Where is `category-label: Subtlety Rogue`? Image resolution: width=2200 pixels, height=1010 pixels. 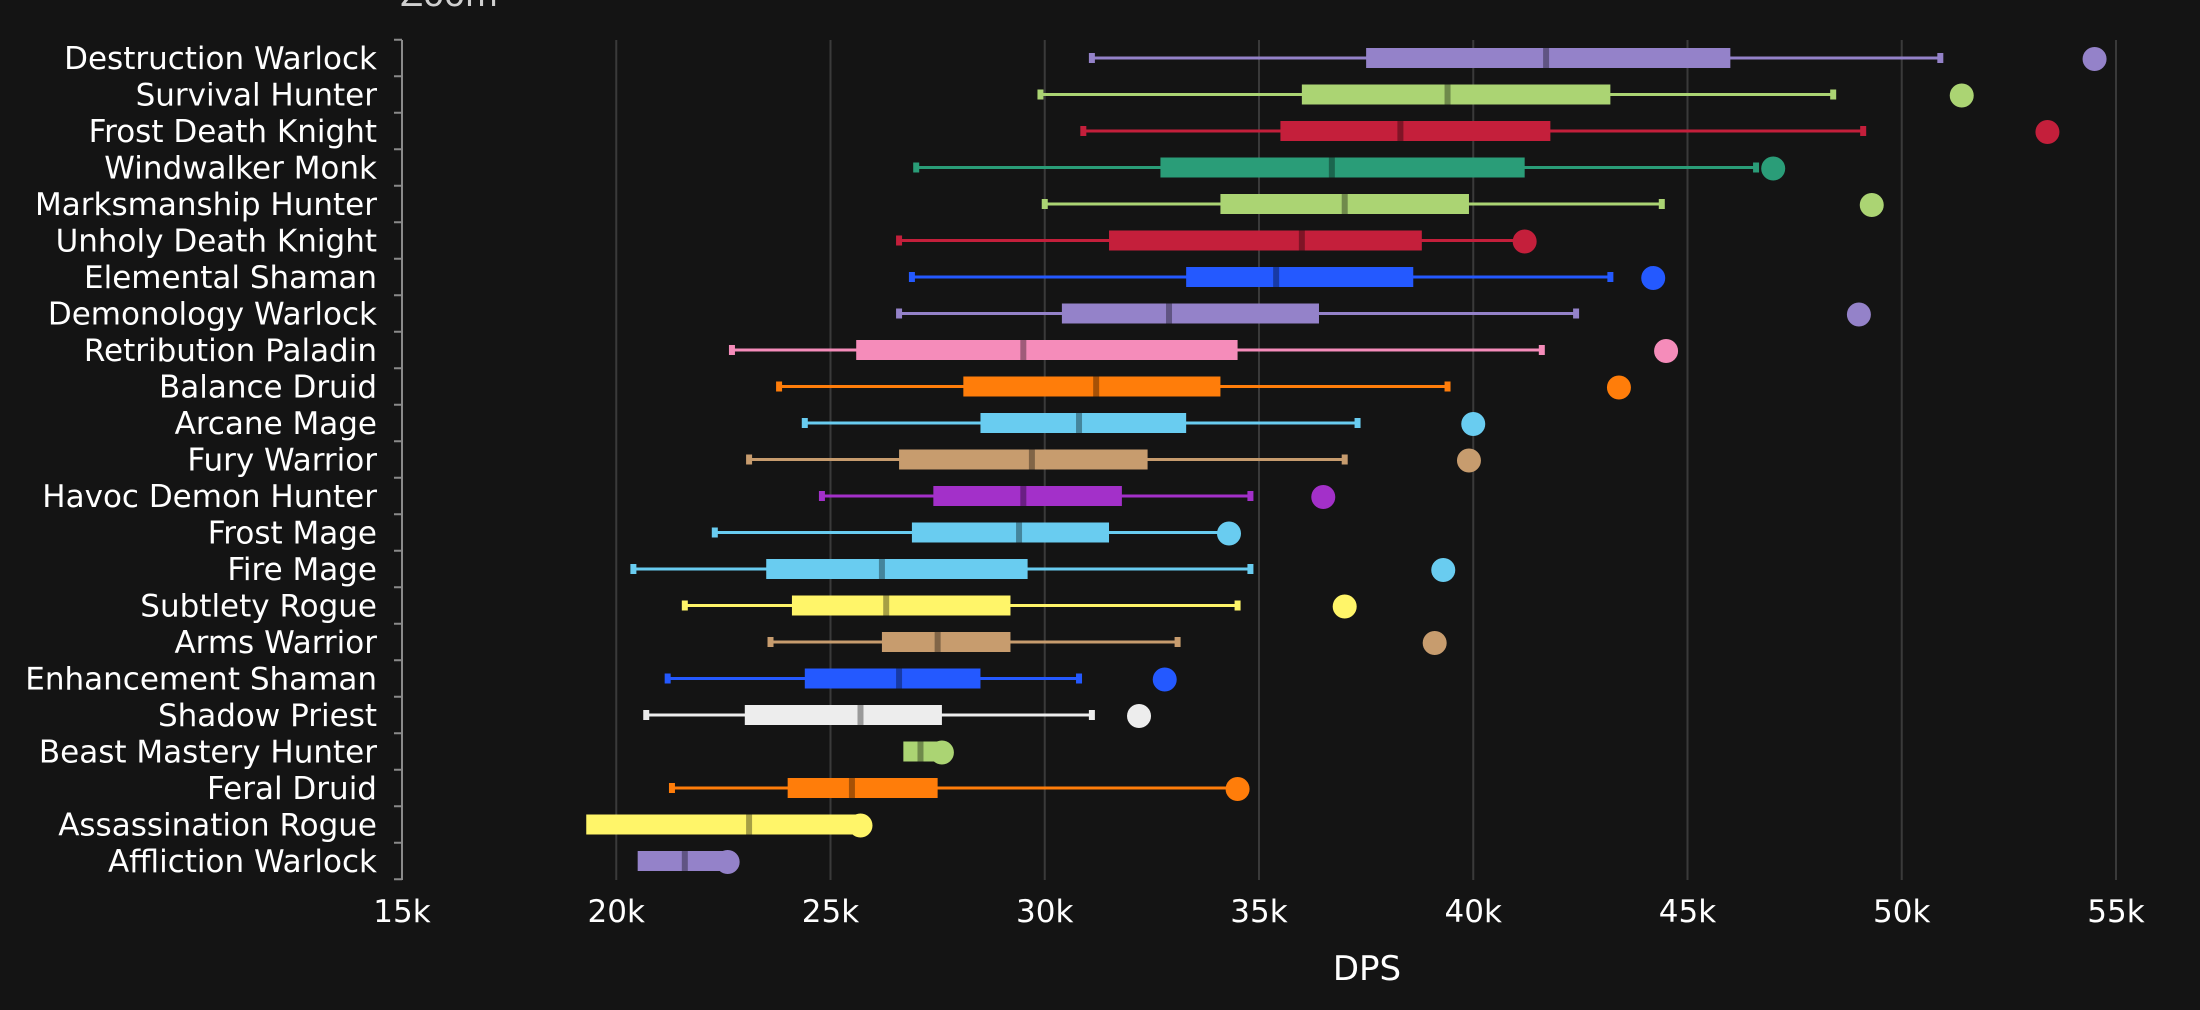 category-label: Subtlety Rogue is located at coordinates (258, 607).